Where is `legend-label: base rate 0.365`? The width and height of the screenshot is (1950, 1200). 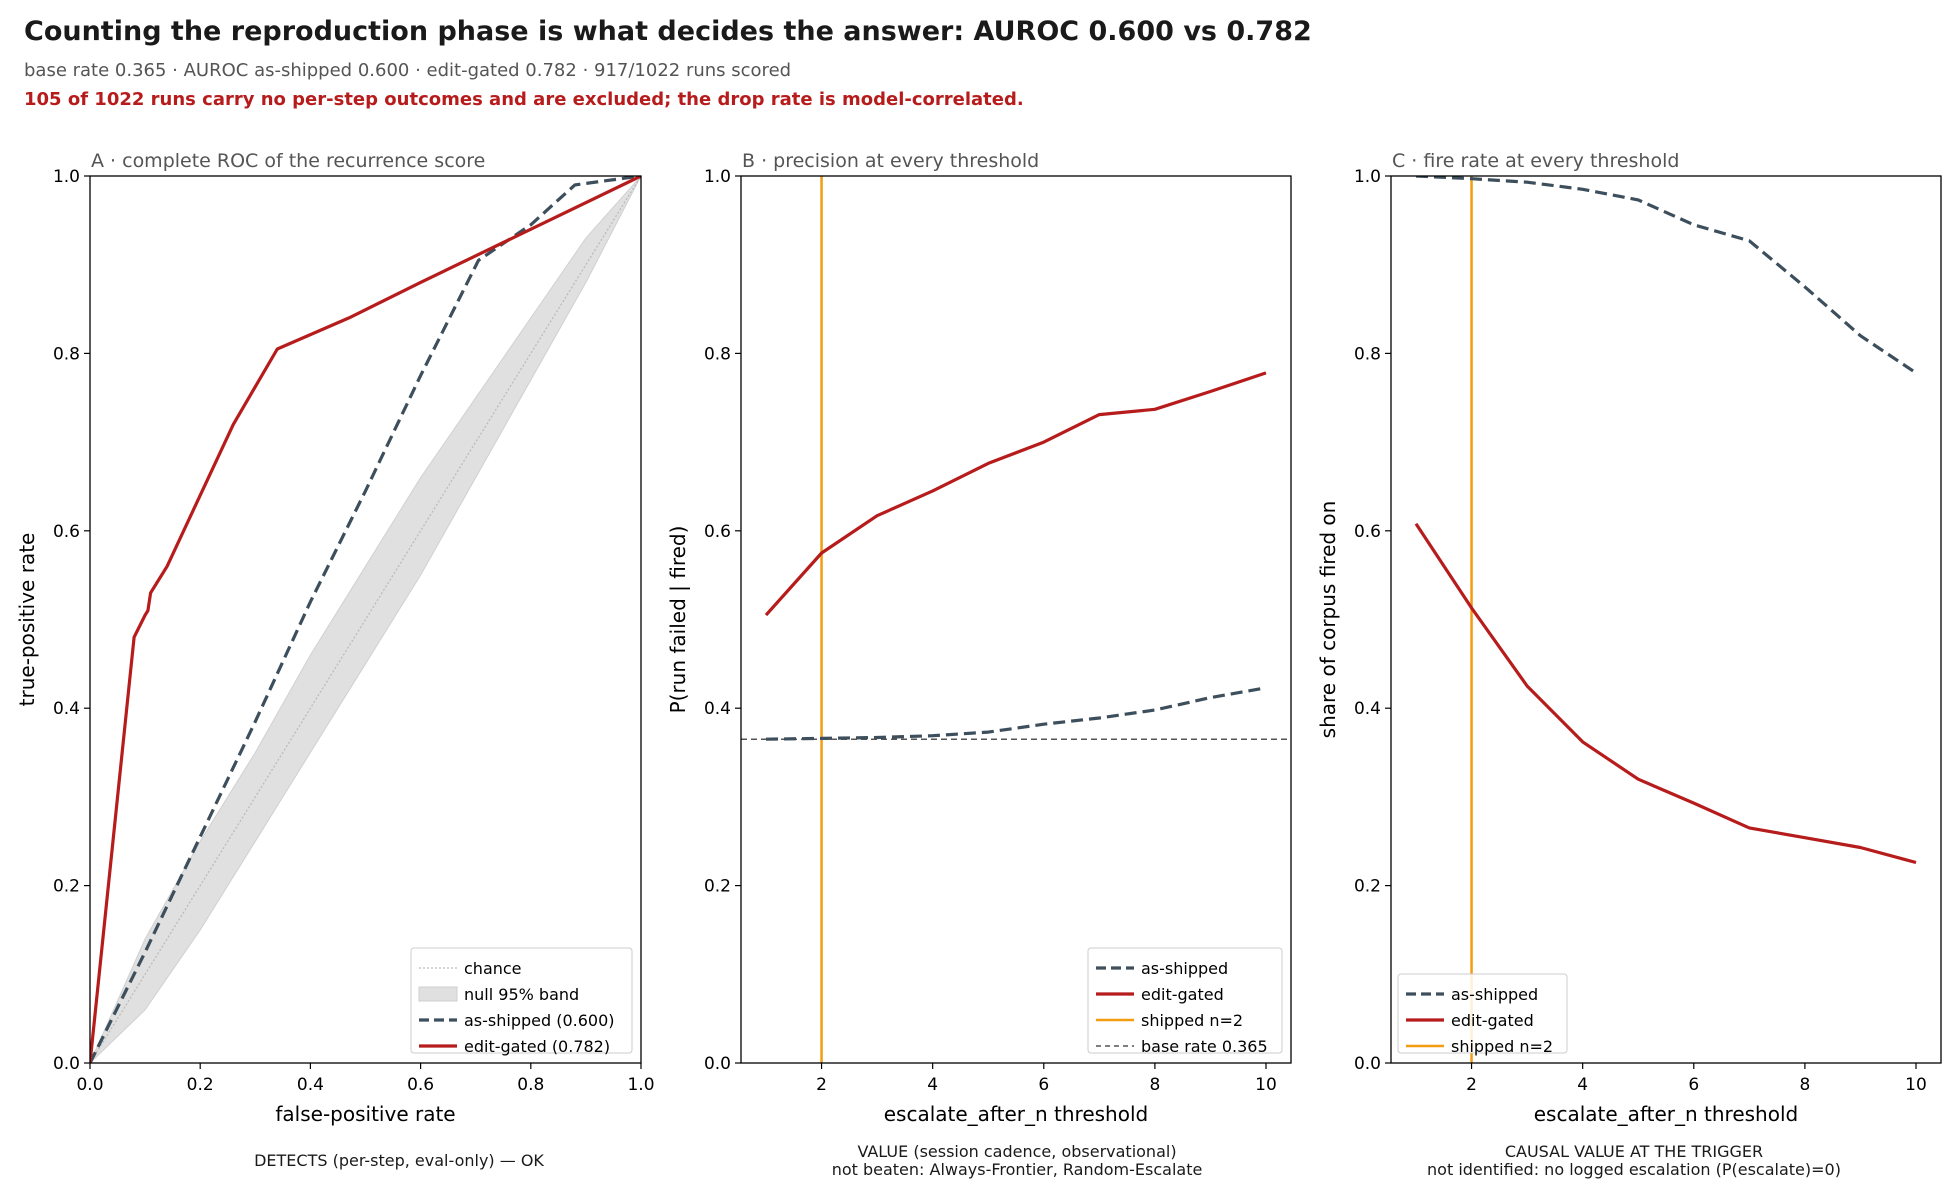 legend-label: base rate 0.365 is located at coordinates (1204, 1046).